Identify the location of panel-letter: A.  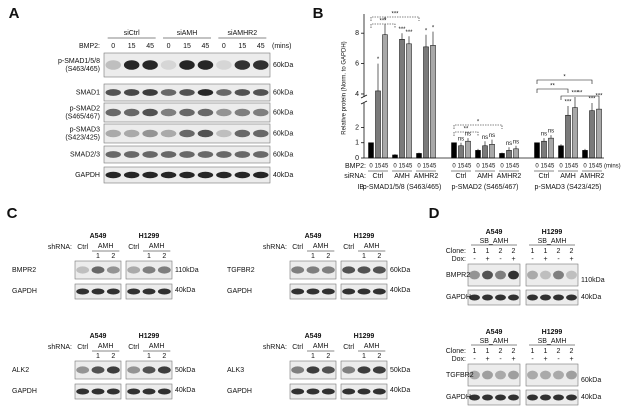
(14, 13).